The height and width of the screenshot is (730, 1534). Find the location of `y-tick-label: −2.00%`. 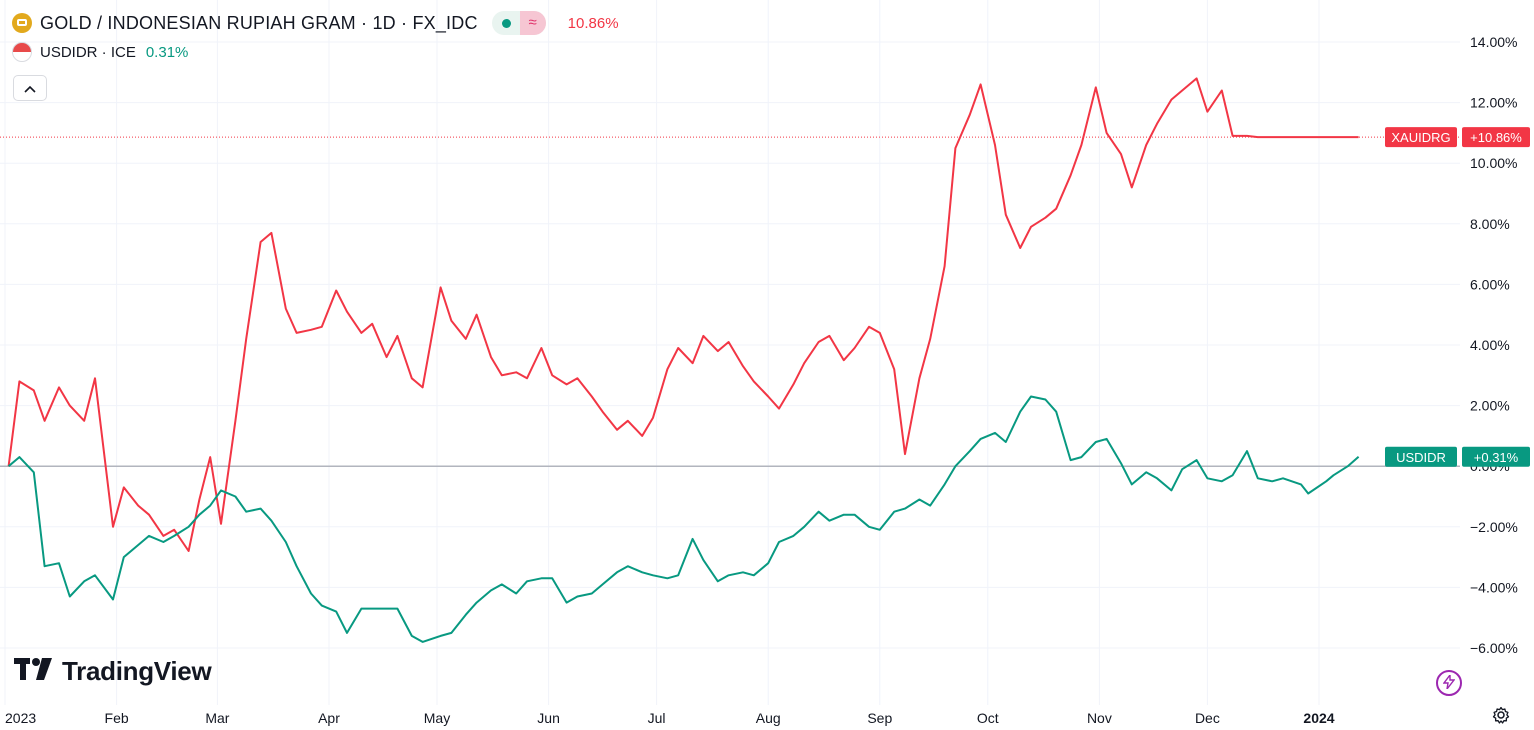

y-tick-label: −2.00% is located at coordinates (1494, 527).